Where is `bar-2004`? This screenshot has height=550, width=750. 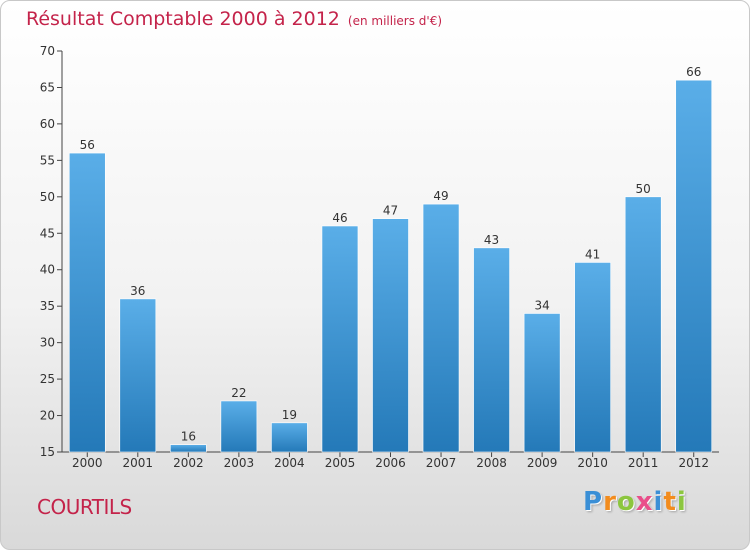
bar-2004 is located at coordinates (289, 437).